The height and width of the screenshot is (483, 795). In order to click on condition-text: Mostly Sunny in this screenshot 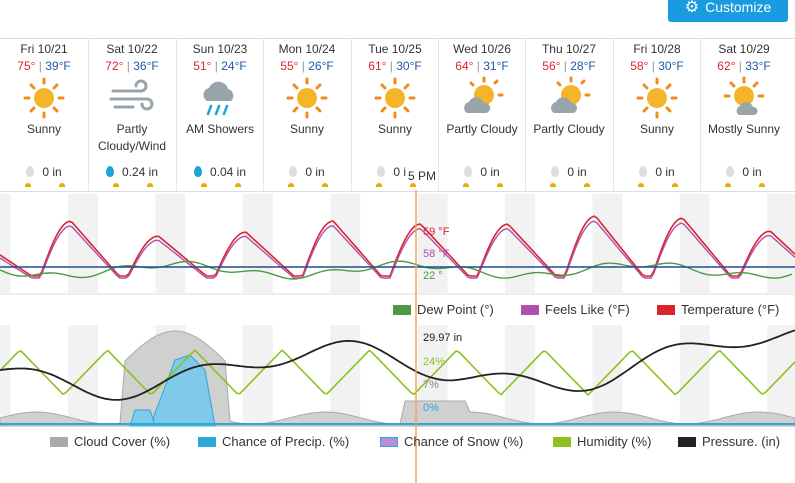, I will do `click(744, 129)`.